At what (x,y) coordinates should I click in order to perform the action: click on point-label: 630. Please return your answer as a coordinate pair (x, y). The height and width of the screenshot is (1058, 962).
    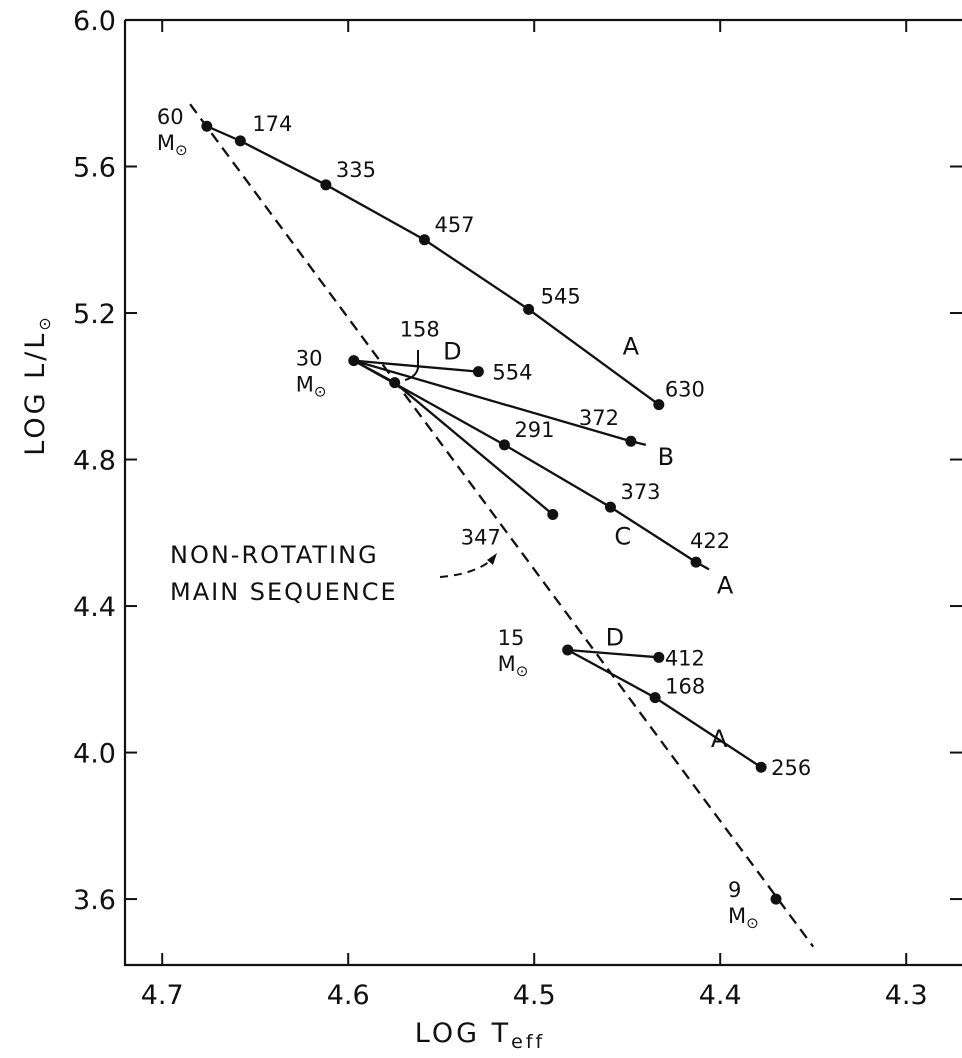
    Looking at the image, I should click on (685, 390).